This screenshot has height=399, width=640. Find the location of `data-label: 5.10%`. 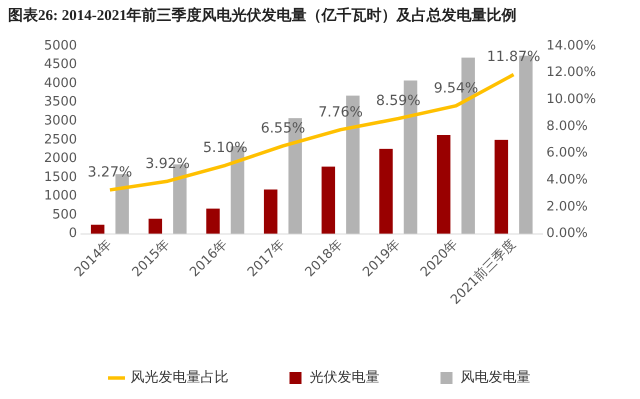

data-label: 5.10% is located at coordinates (225, 148).